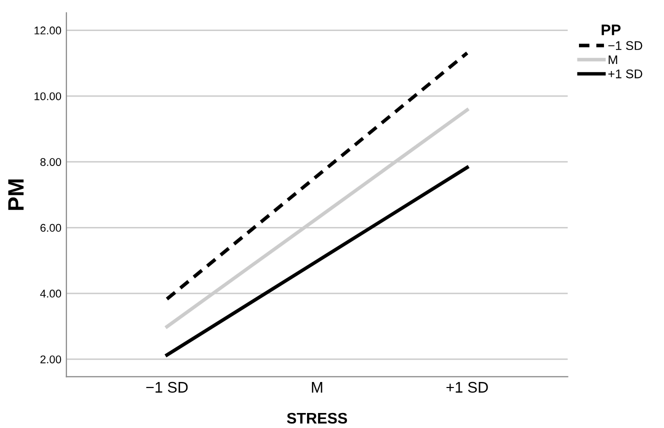 The width and height of the screenshot is (664, 428). What do you see at coordinates (167, 387) in the screenshot?
I see `x-tick-label: −1 SD` at bounding box center [167, 387].